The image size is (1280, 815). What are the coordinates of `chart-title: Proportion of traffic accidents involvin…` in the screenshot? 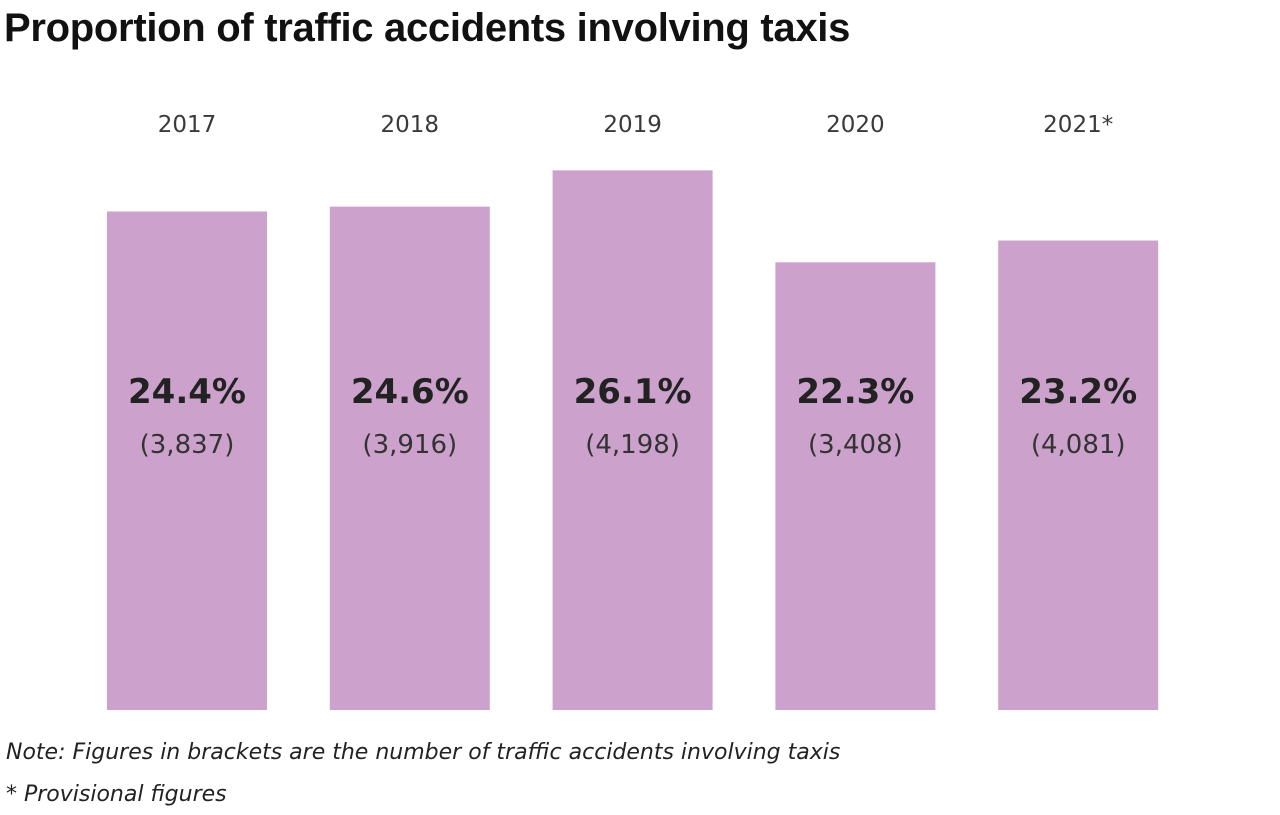 It's located at (427, 28).